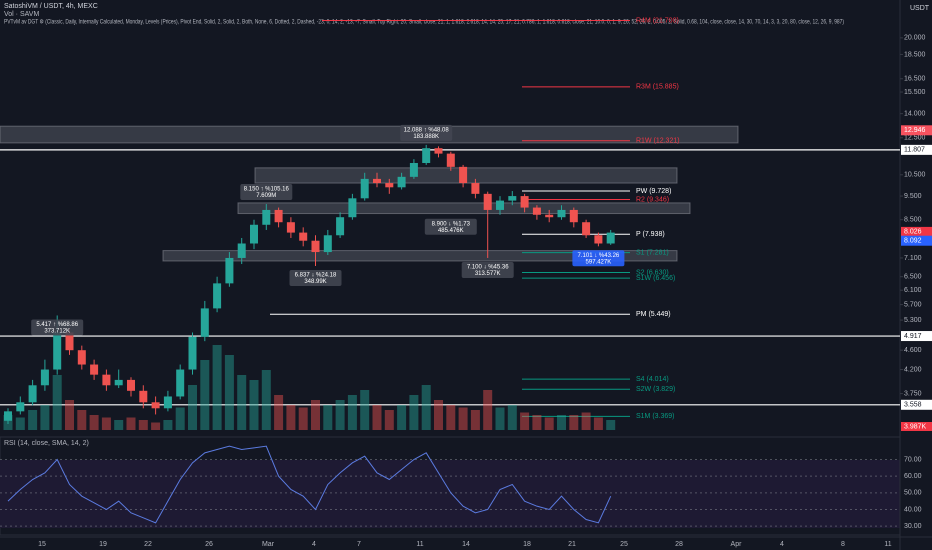 This screenshot has height=550, width=932. What do you see at coordinates (103, 544) in the screenshot?
I see `x-tick-label: 19` at bounding box center [103, 544].